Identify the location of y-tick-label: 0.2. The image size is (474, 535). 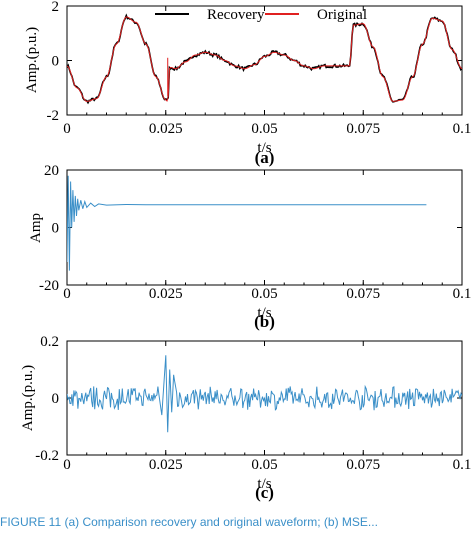
(49, 342).